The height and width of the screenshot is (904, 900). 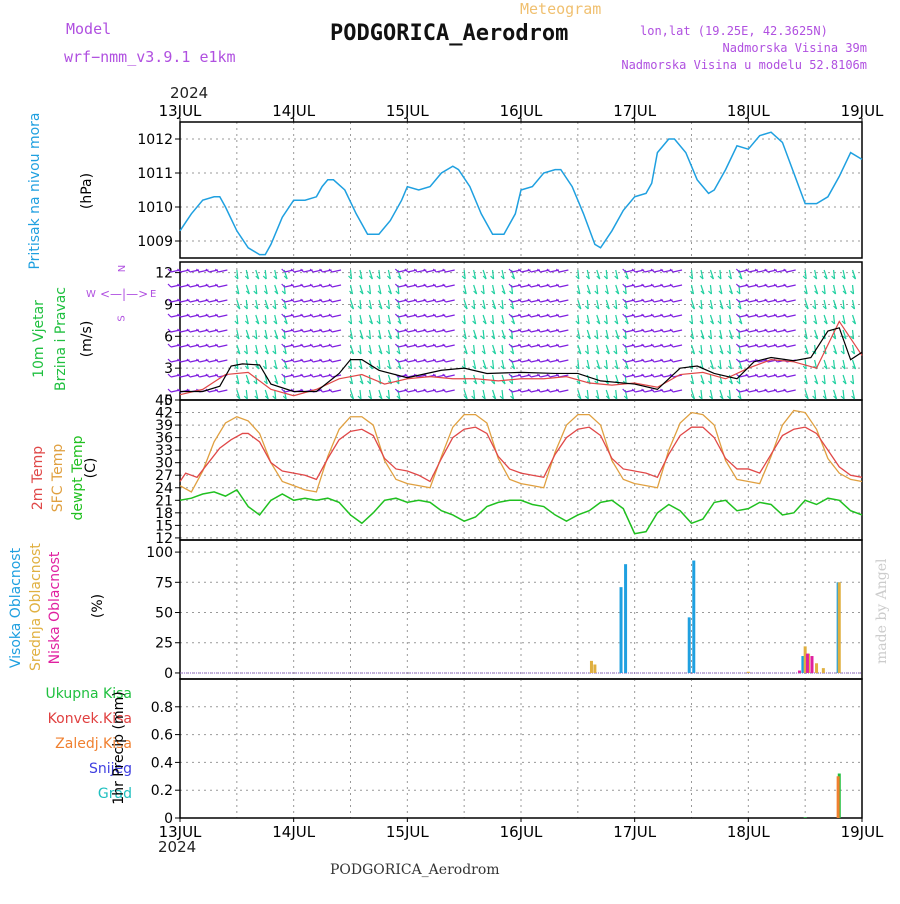 I want to click on cloud-unit: (%), so click(x=98, y=606).